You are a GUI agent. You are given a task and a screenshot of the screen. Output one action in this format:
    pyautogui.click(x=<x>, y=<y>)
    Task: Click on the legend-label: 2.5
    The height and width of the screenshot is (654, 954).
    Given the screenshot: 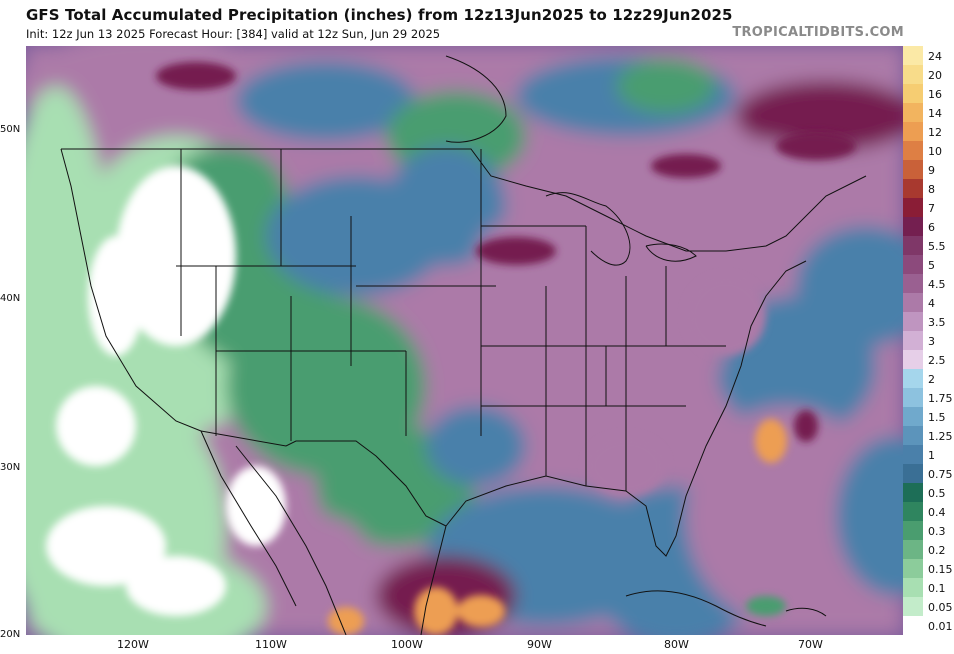 What is the action you would take?
    pyautogui.click(x=937, y=360)
    